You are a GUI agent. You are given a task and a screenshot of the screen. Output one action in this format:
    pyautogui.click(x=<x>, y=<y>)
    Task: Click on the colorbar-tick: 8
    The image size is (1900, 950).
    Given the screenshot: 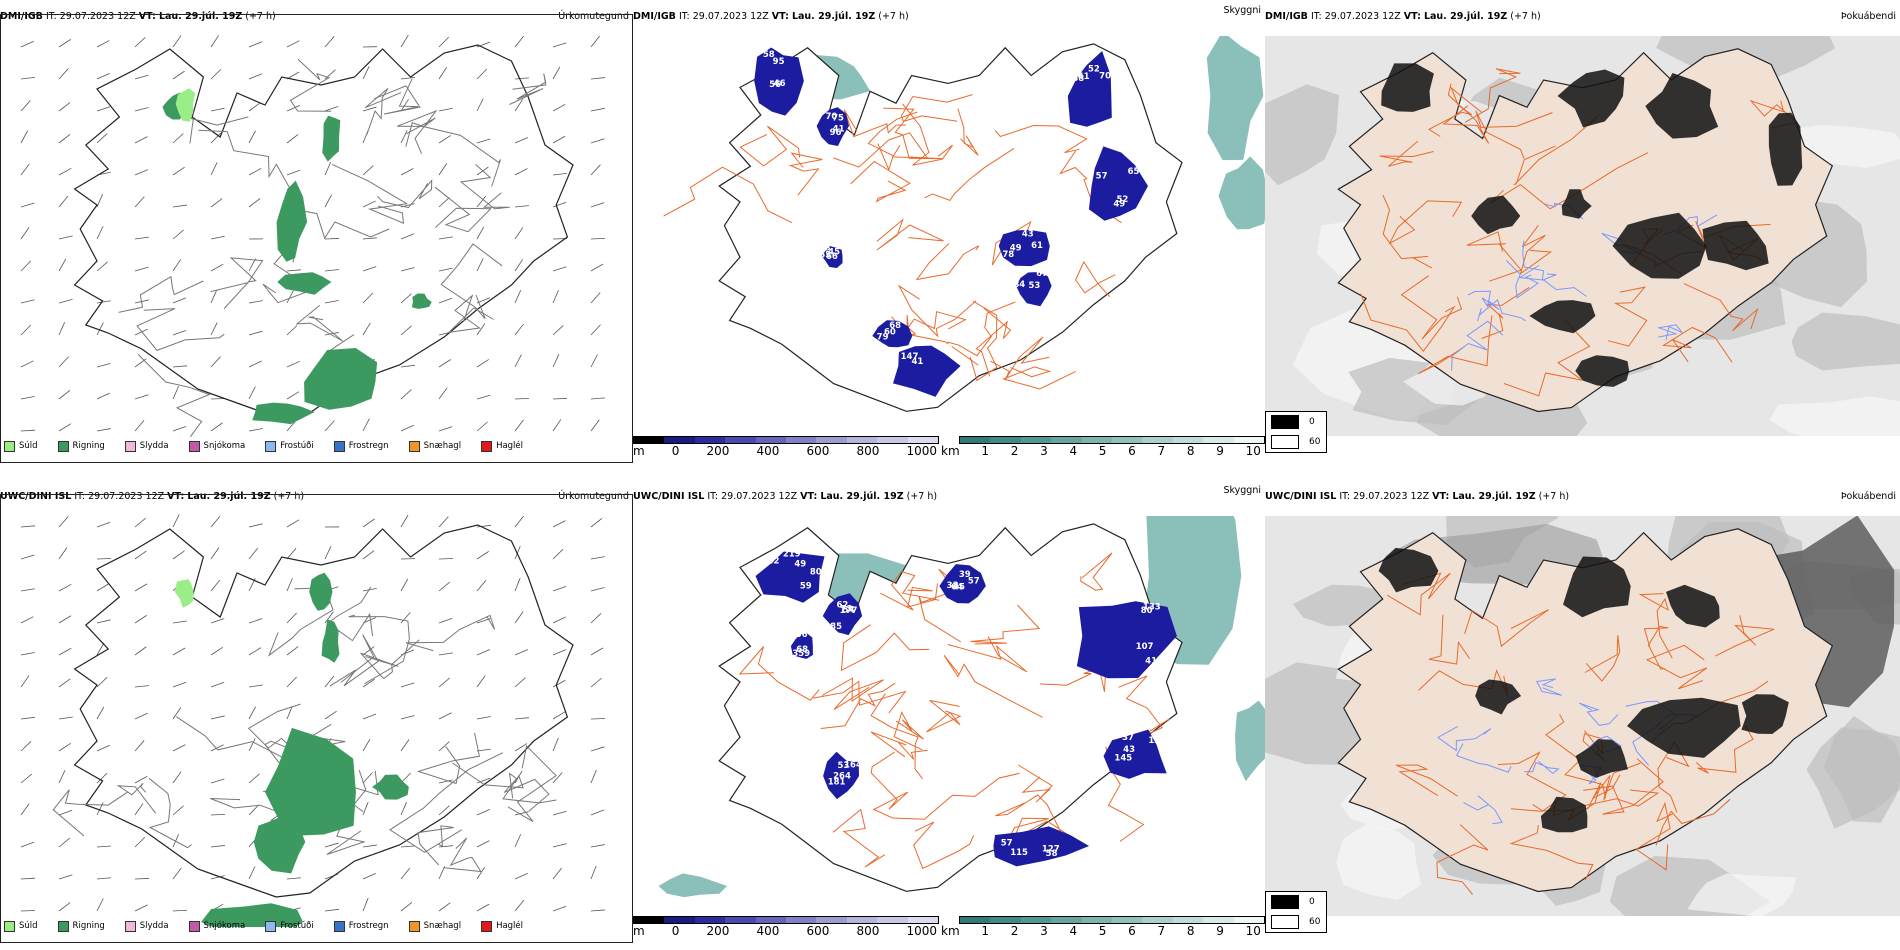 What is the action you would take?
    pyautogui.click(x=1190, y=931)
    